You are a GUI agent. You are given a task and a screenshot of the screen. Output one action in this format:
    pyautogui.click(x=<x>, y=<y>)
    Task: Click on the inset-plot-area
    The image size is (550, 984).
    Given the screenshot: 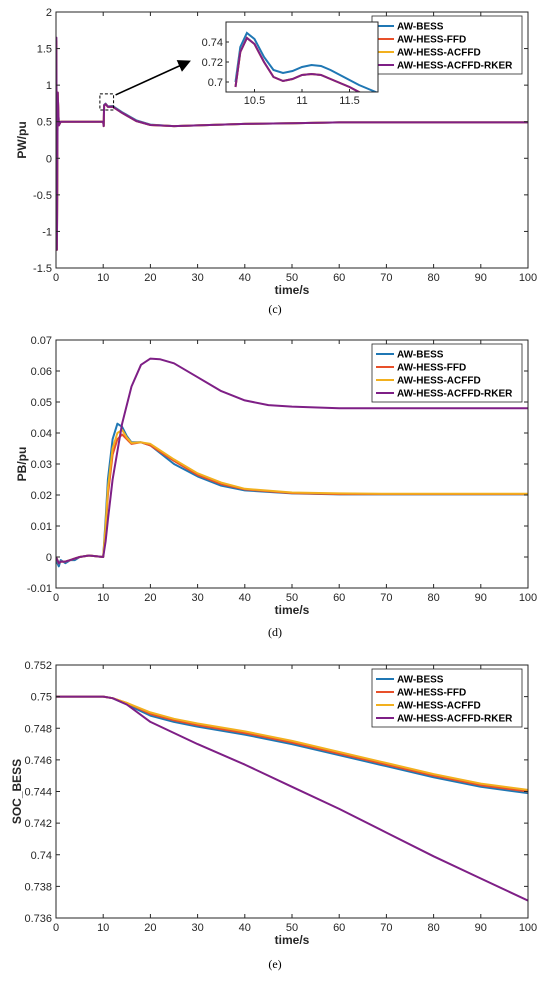 What is the action you would take?
    pyautogui.click(x=302, y=57)
    